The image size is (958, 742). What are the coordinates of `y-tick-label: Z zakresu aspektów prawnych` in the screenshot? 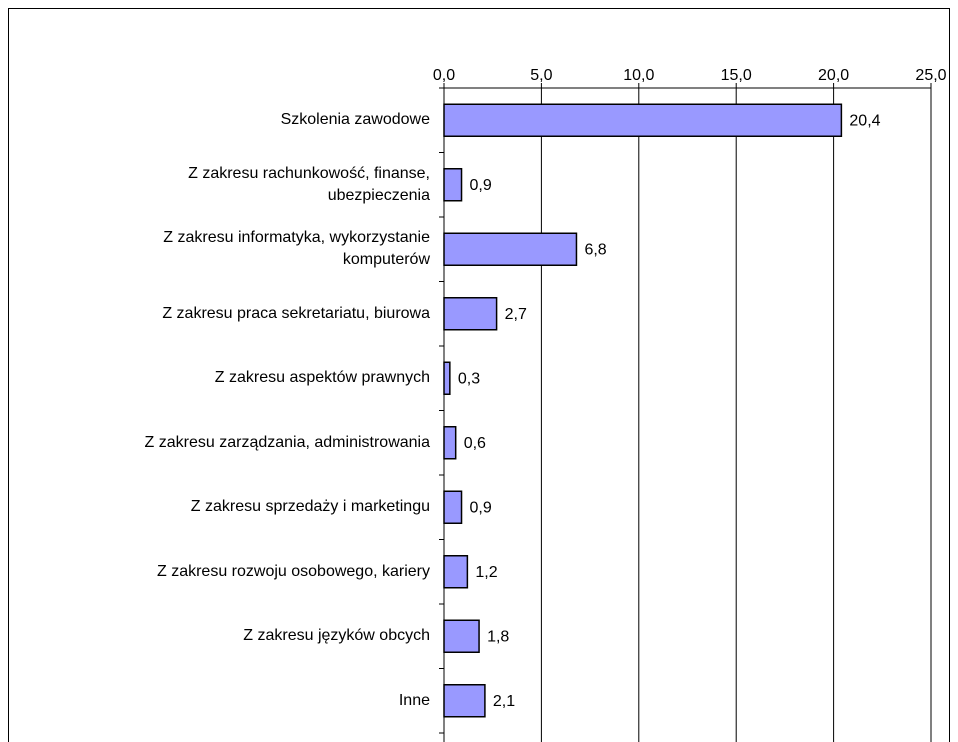 It's located at (322, 378).